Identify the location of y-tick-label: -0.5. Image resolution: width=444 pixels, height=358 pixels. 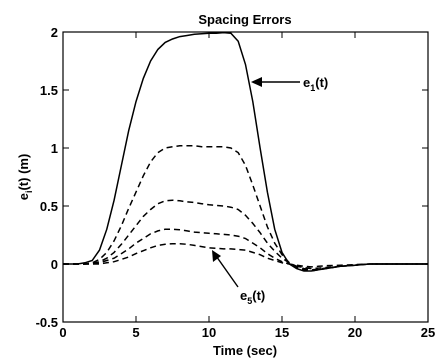
(47, 322).